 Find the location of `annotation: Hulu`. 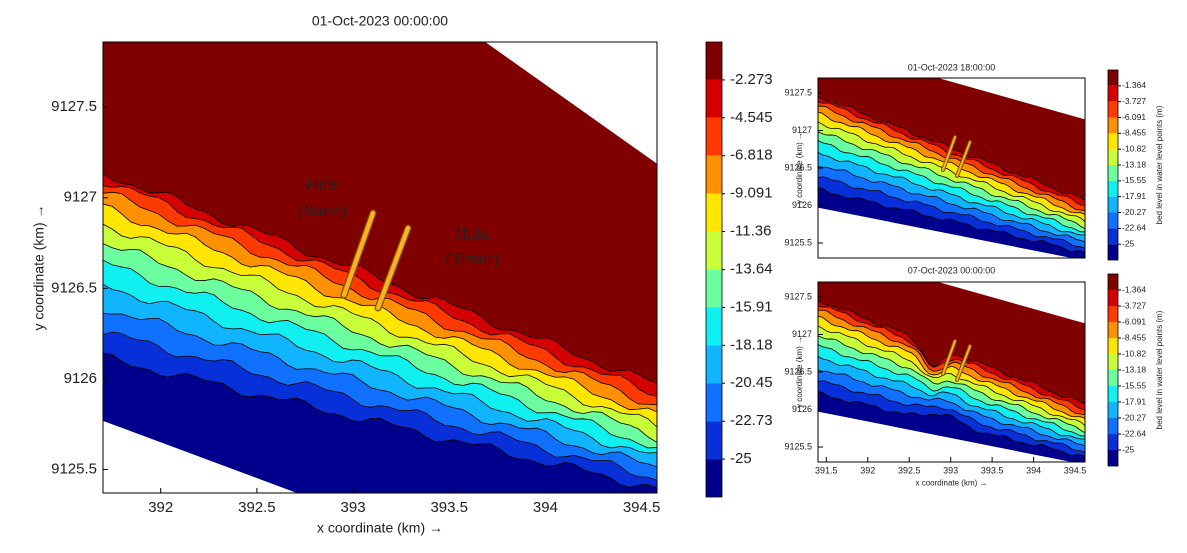

annotation: Hulu is located at coordinates (472, 233).